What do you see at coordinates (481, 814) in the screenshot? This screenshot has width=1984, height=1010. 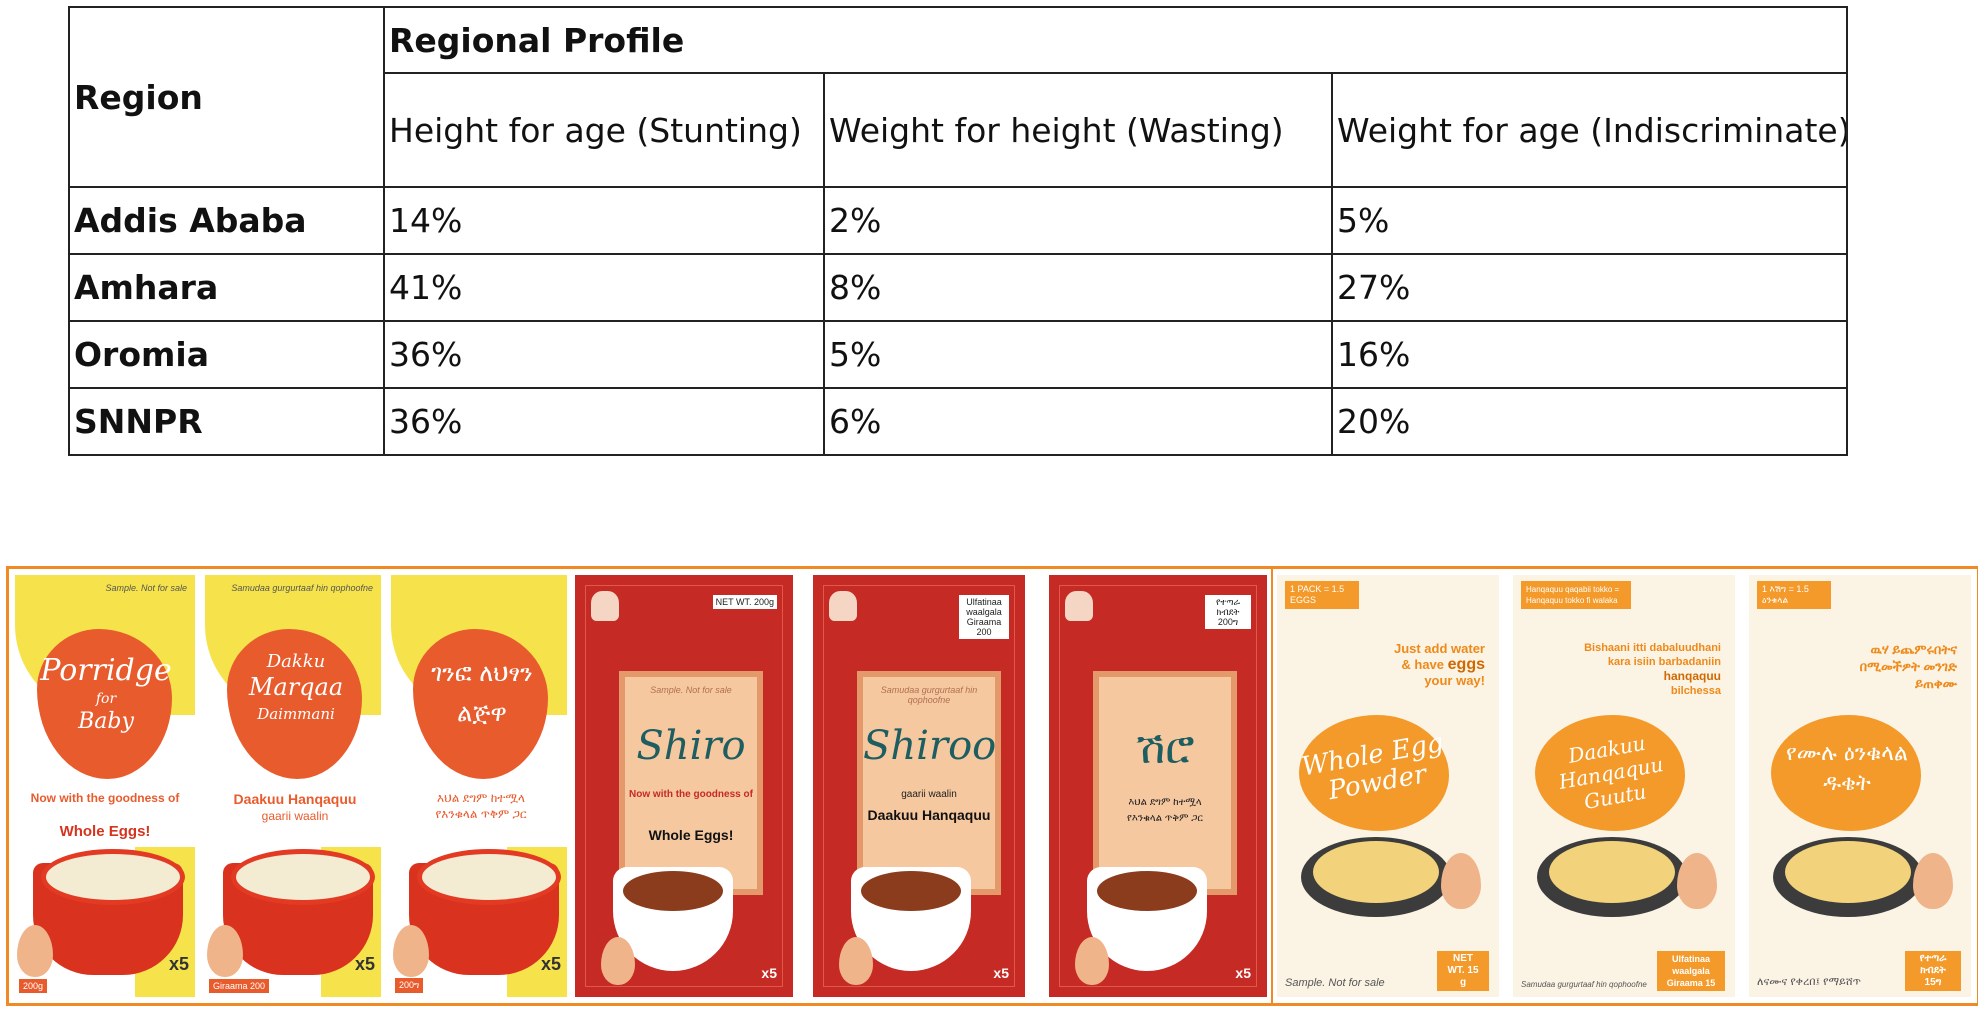 I see `package-subtitle-2: የእንቁላል ጥቅም ጋር` at bounding box center [481, 814].